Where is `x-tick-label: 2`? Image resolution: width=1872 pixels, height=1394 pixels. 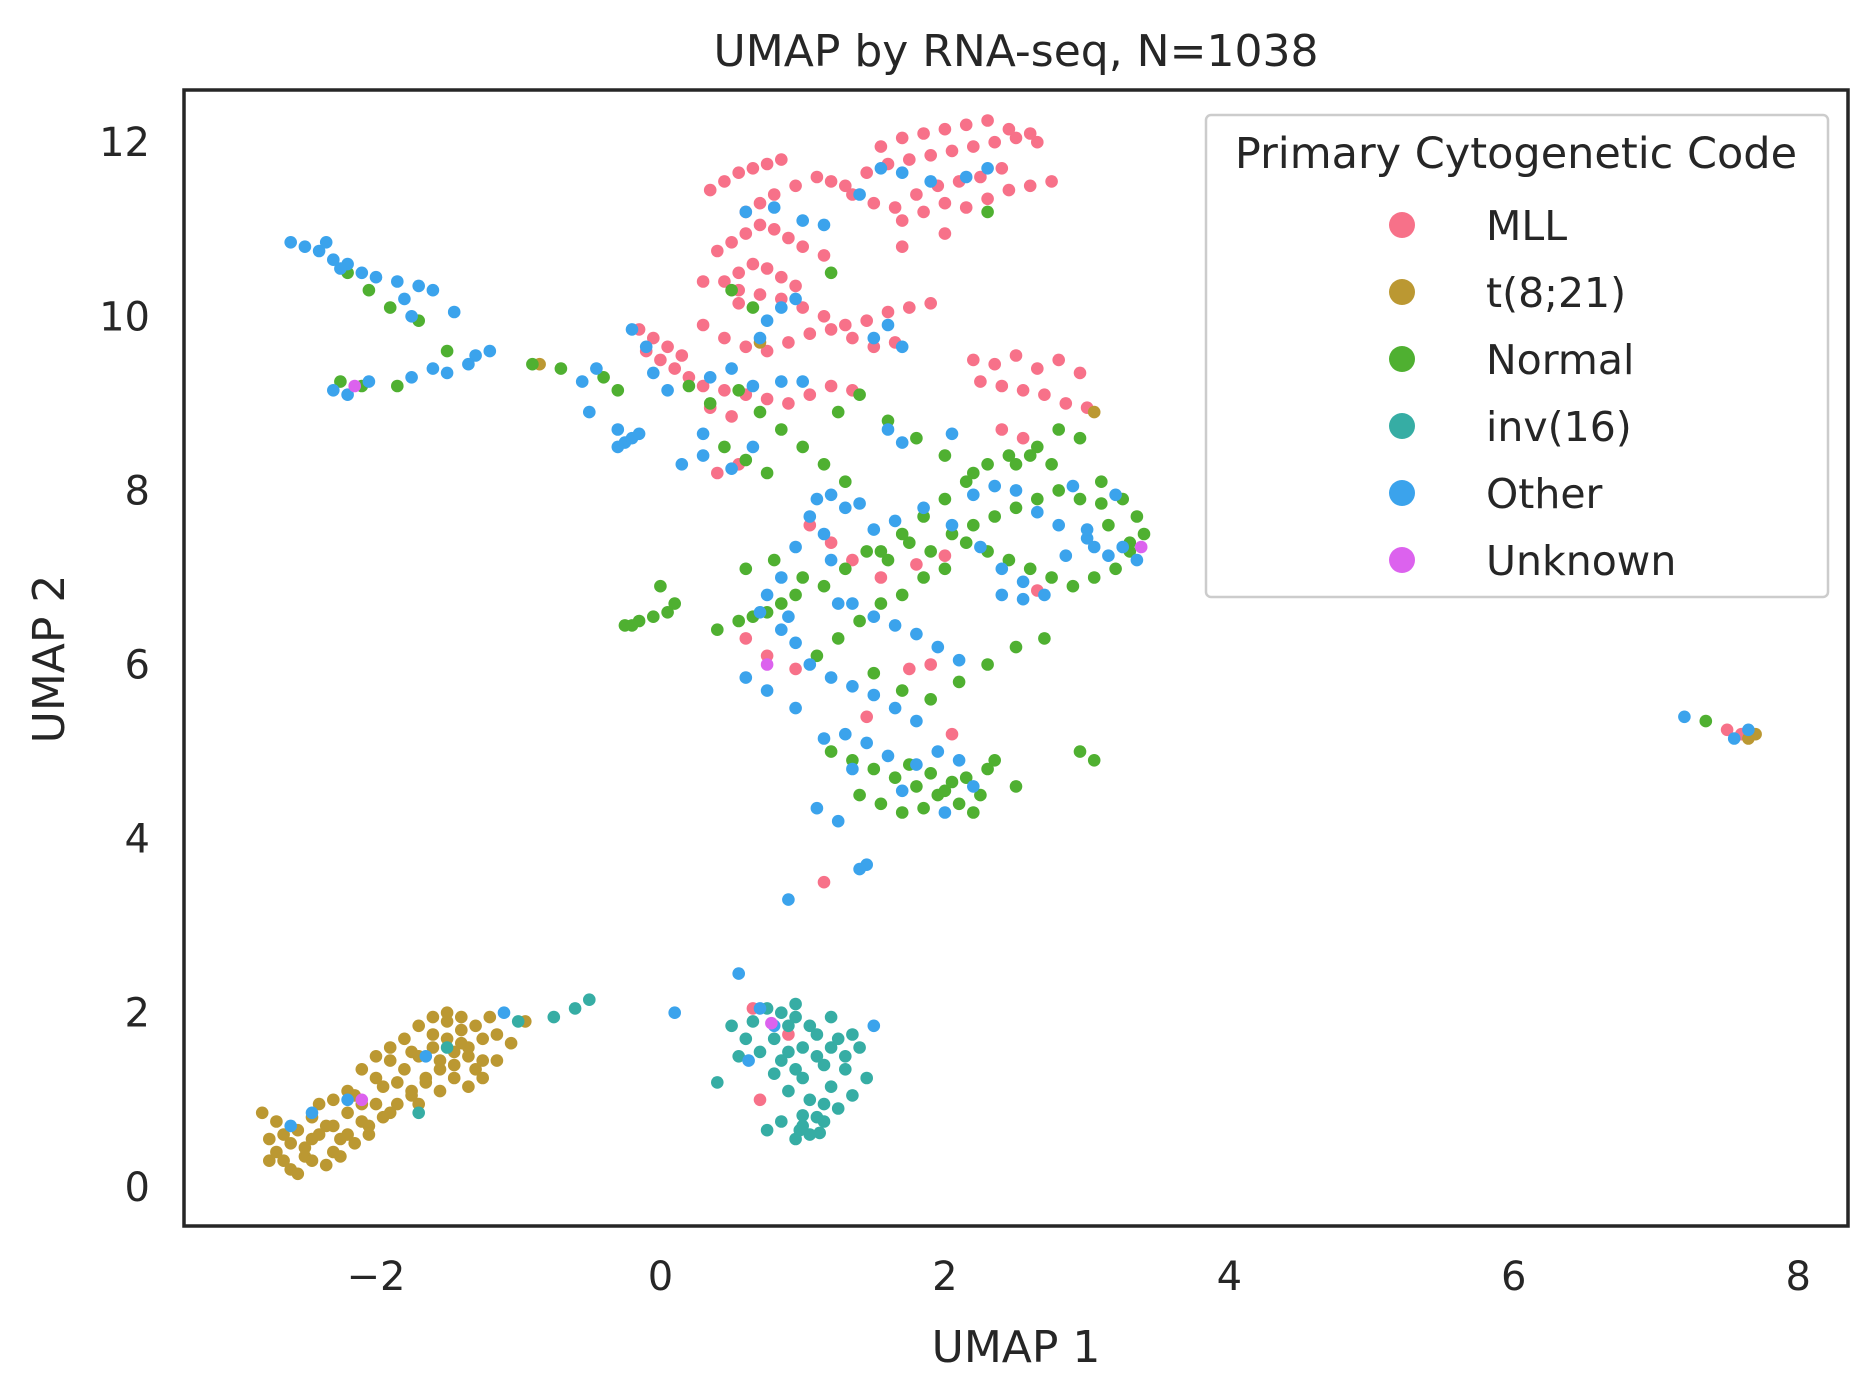
x-tick-label: 2 is located at coordinates (944, 1277).